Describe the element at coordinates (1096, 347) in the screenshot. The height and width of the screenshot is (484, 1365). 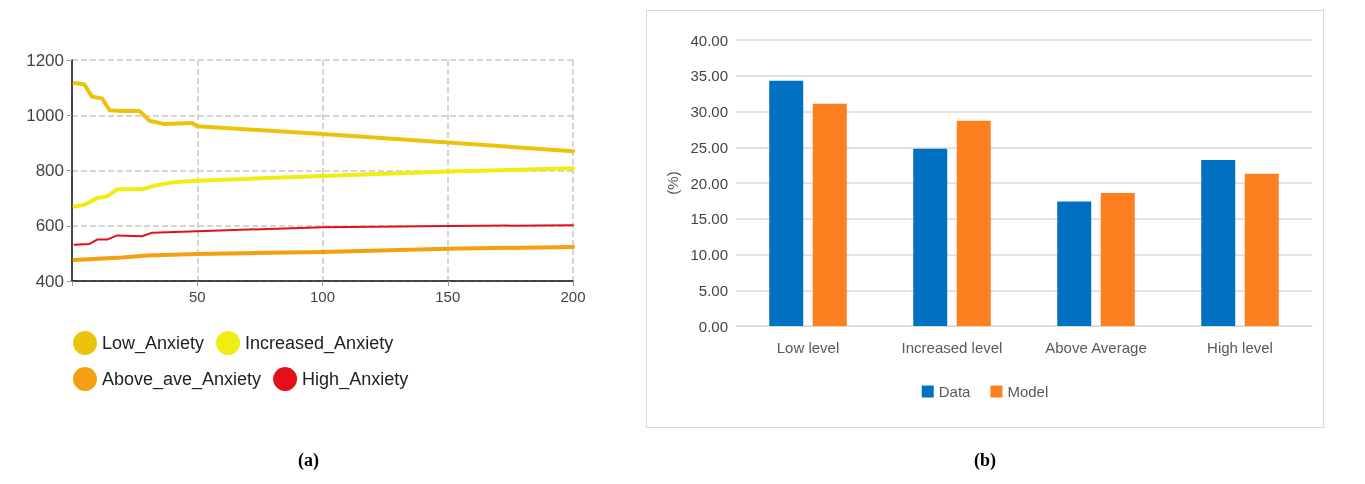
I see `x-tick-label: Above Average` at that location.